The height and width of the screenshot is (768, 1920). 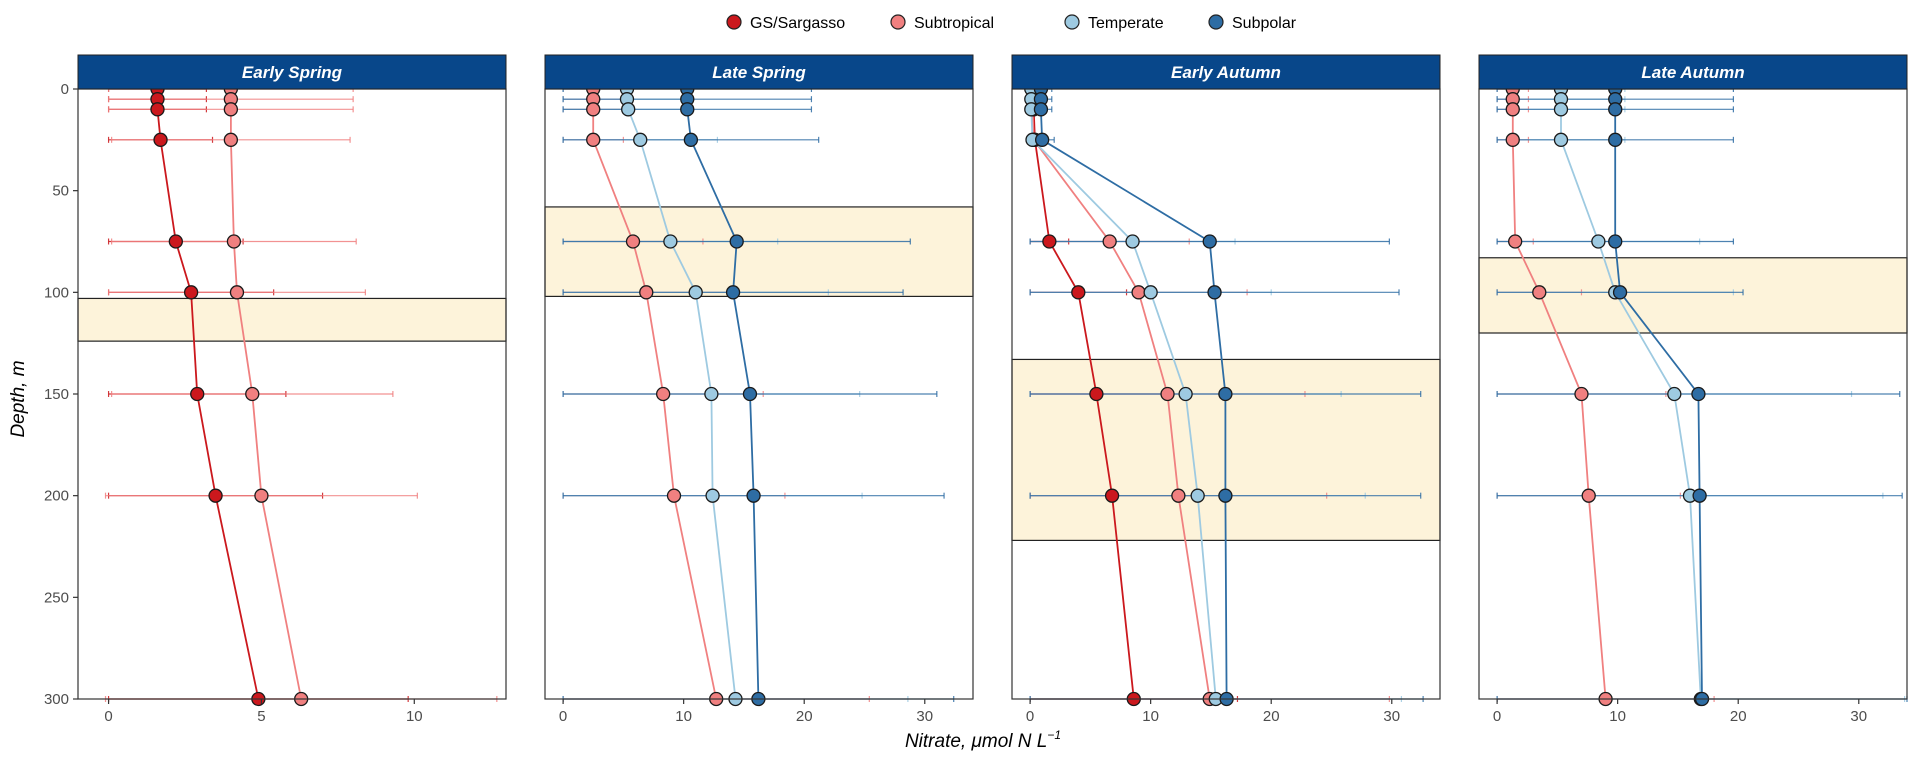 I want to click on x-tick-label-p1-1: 10, so click(x=683, y=716).